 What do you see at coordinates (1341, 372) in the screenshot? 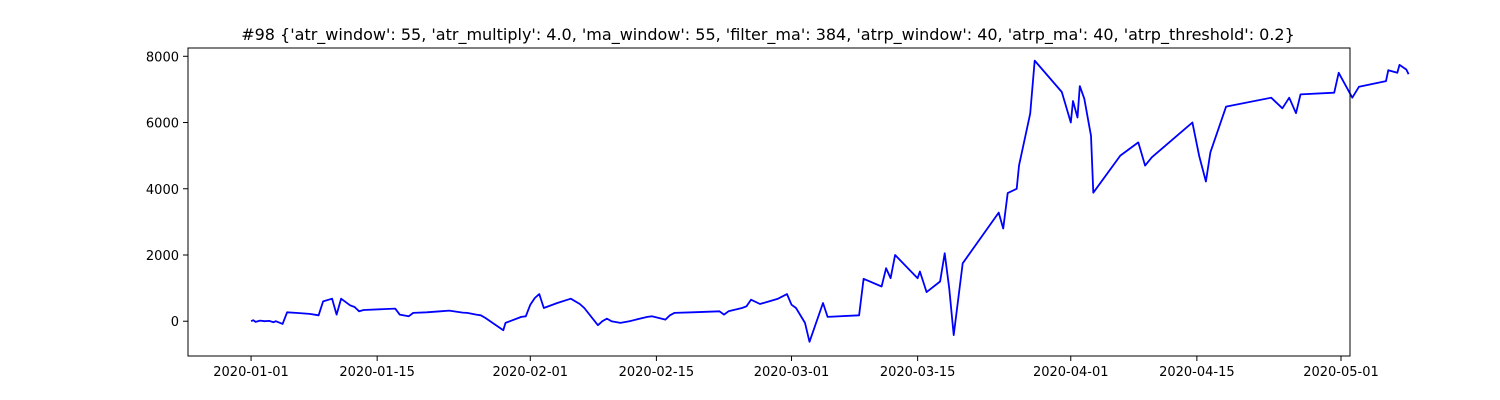
I see `x-tick-label: 2020-05-01` at bounding box center [1341, 372].